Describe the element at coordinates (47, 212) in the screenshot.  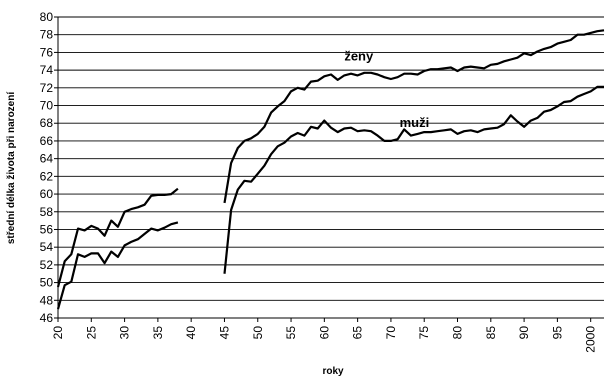
I see `y-tick-label: 58` at that location.